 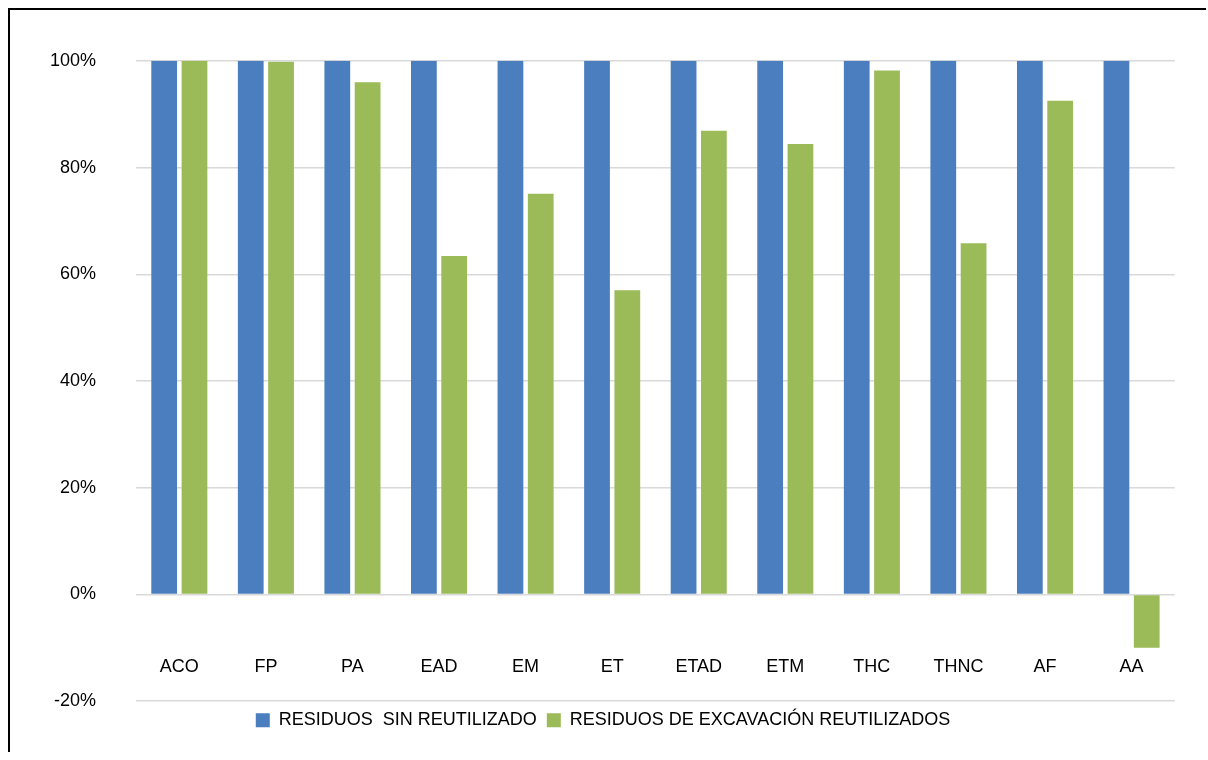 I want to click on legend-label: RESIDUOS SIN REUTILIZADO, so click(x=407, y=719).